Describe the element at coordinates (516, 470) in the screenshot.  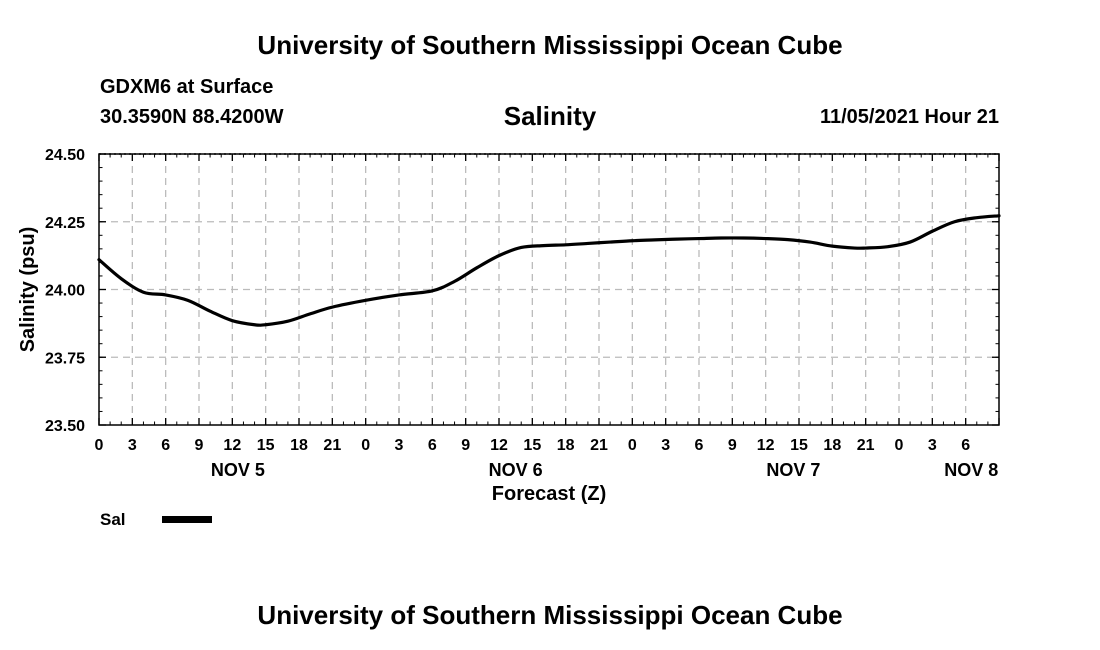
I see `day-label: NOV 6` at that location.